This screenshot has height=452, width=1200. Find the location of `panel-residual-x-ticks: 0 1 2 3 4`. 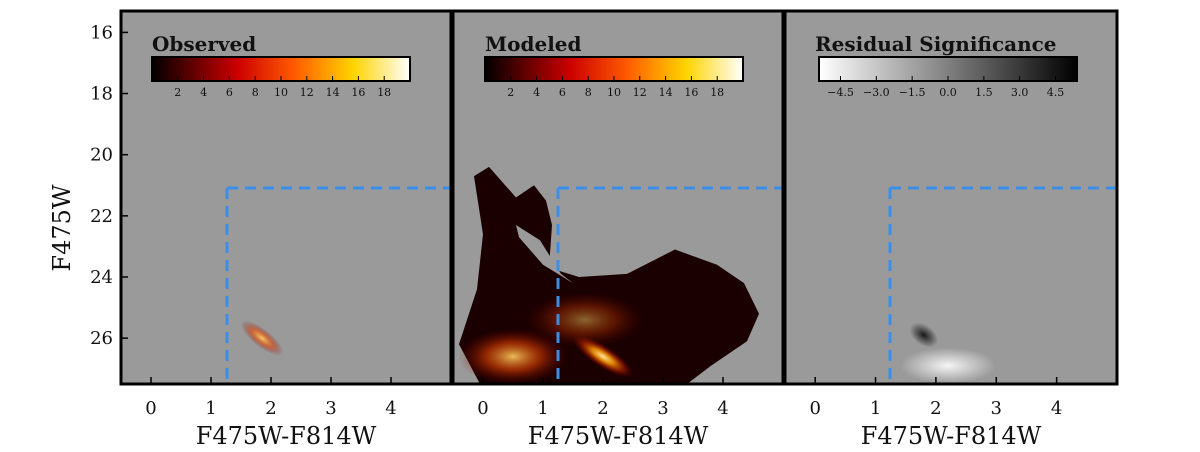

panel-residual-x-ticks: 0 1 2 3 4 is located at coordinates (935, 398).